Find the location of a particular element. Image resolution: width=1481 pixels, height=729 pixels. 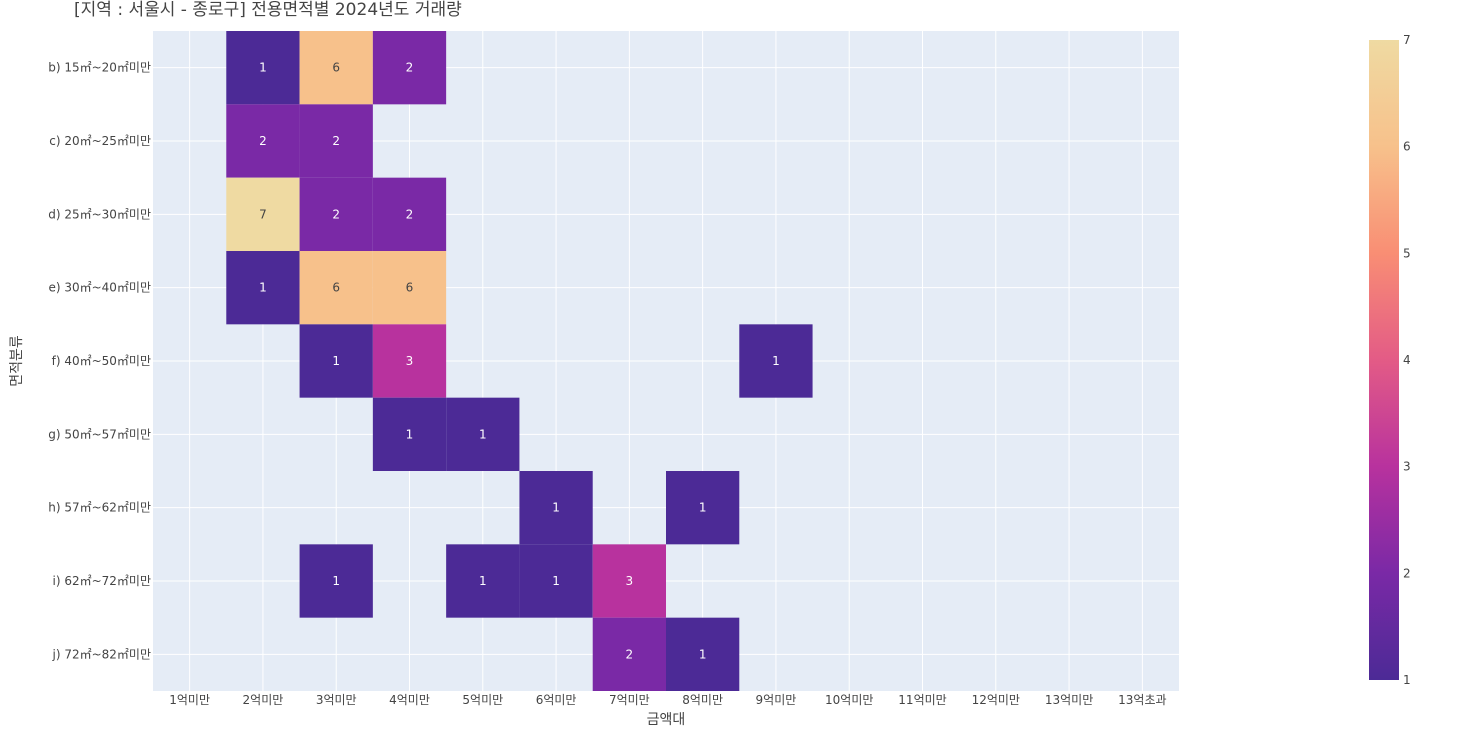

y-tick-label: f) 40㎡~50㎡미만 is located at coordinates (101, 361).